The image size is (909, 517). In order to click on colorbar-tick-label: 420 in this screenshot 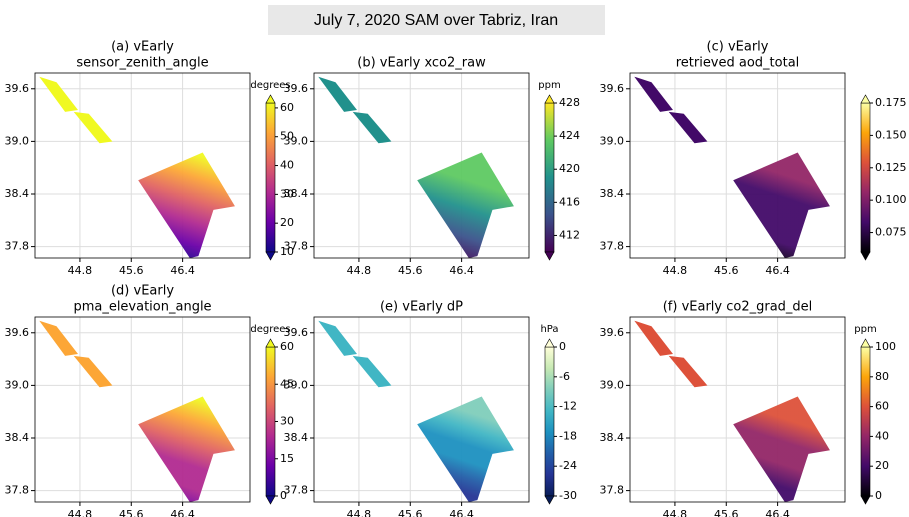, I will do `click(569, 168)`.